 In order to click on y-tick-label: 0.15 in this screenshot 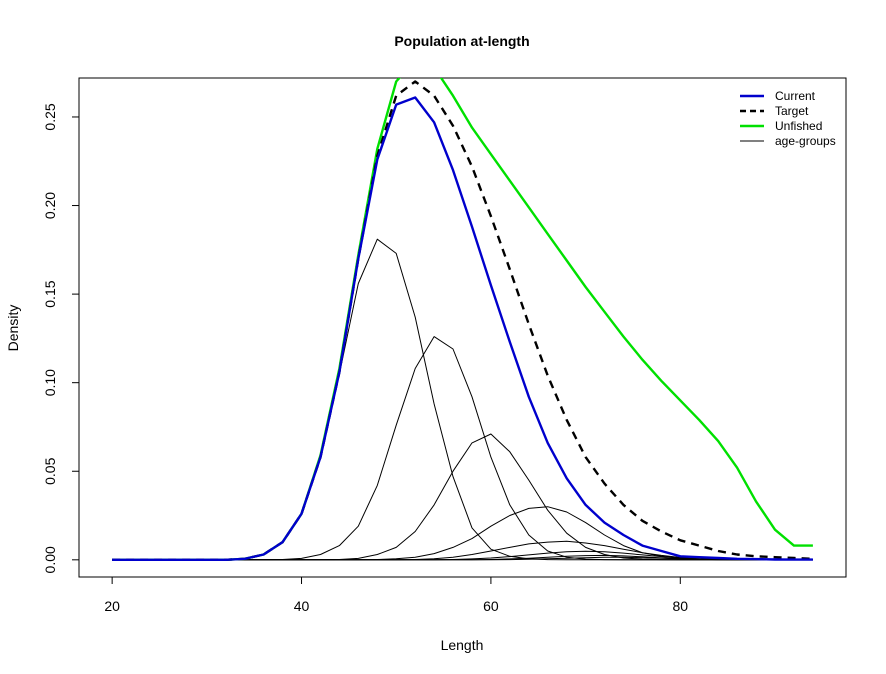, I will do `click(50, 293)`.